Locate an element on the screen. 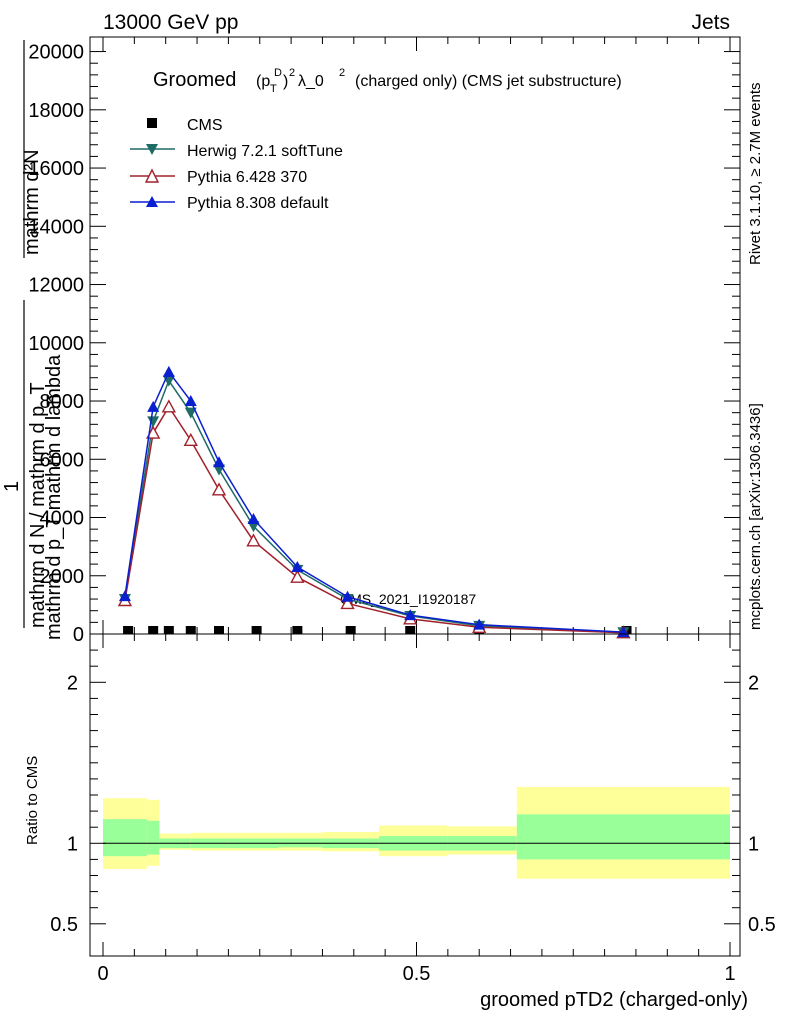 This screenshot has width=786, height=1024. title-2b: 2 is located at coordinates (342, 73).